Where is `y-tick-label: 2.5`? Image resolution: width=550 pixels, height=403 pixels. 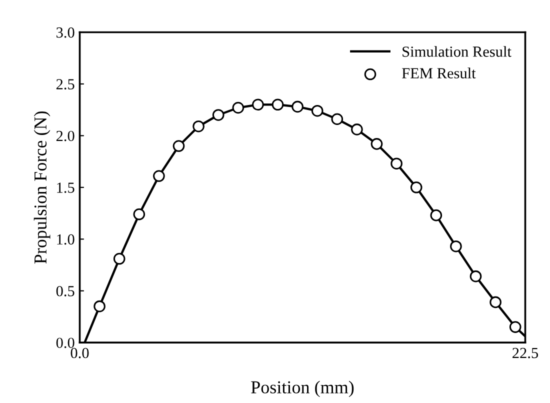
y-tick-label: 2.5 is located at coordinates (65, 84).